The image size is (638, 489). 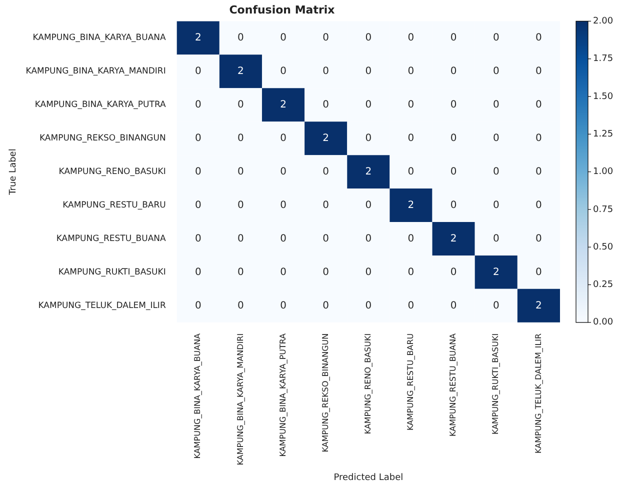 What do you see at coordinates (283, 394) in the screenshot?
I see `x-tick-label: KAMPUNG_BINA_KARYA_PUTRA` at bounding box center [283, 394].